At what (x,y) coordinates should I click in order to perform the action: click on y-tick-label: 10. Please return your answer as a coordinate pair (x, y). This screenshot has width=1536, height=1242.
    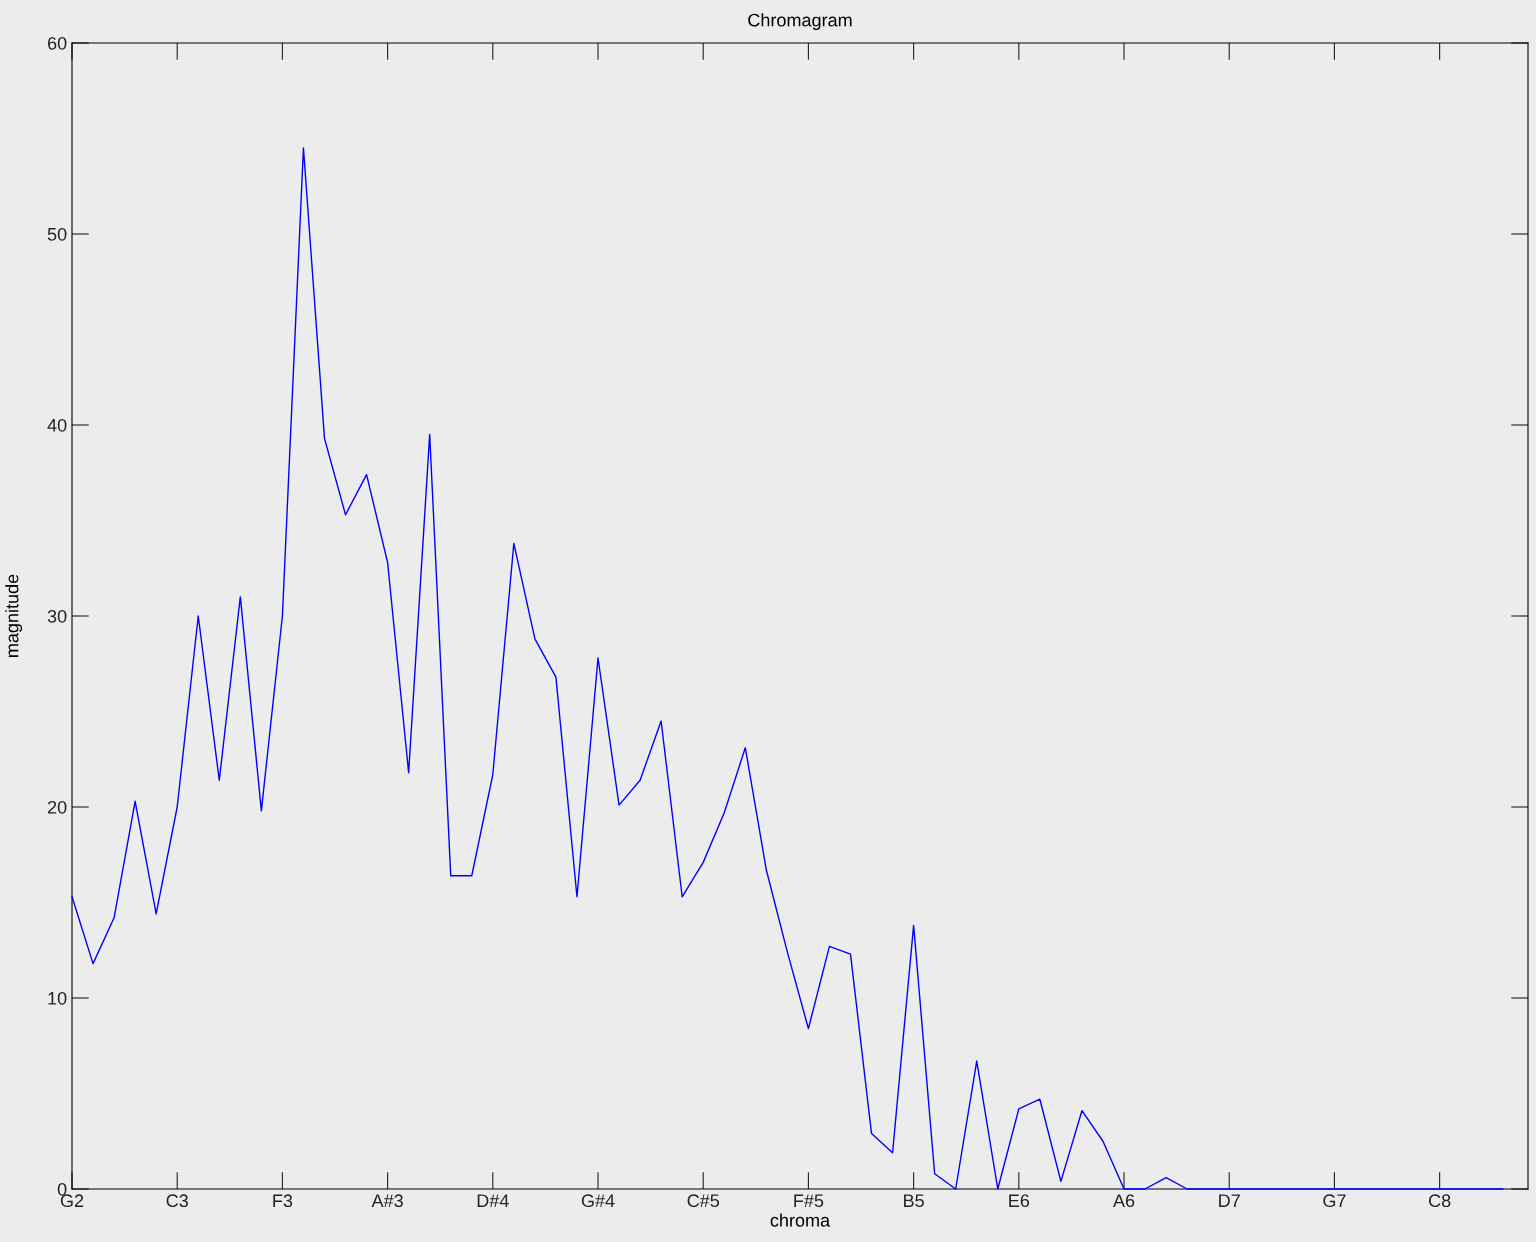
    Looking at the image, I should click on (57, 998).